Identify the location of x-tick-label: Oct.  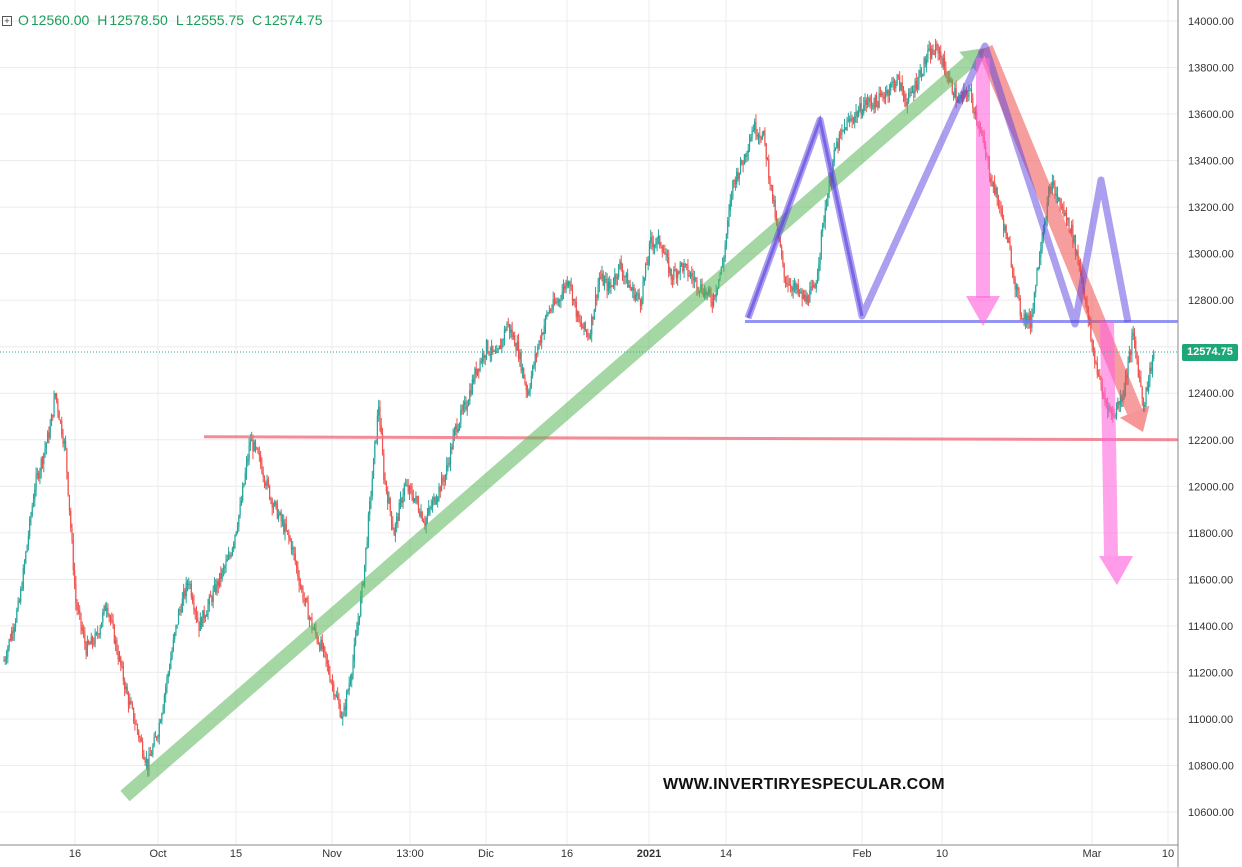
(157, 854).